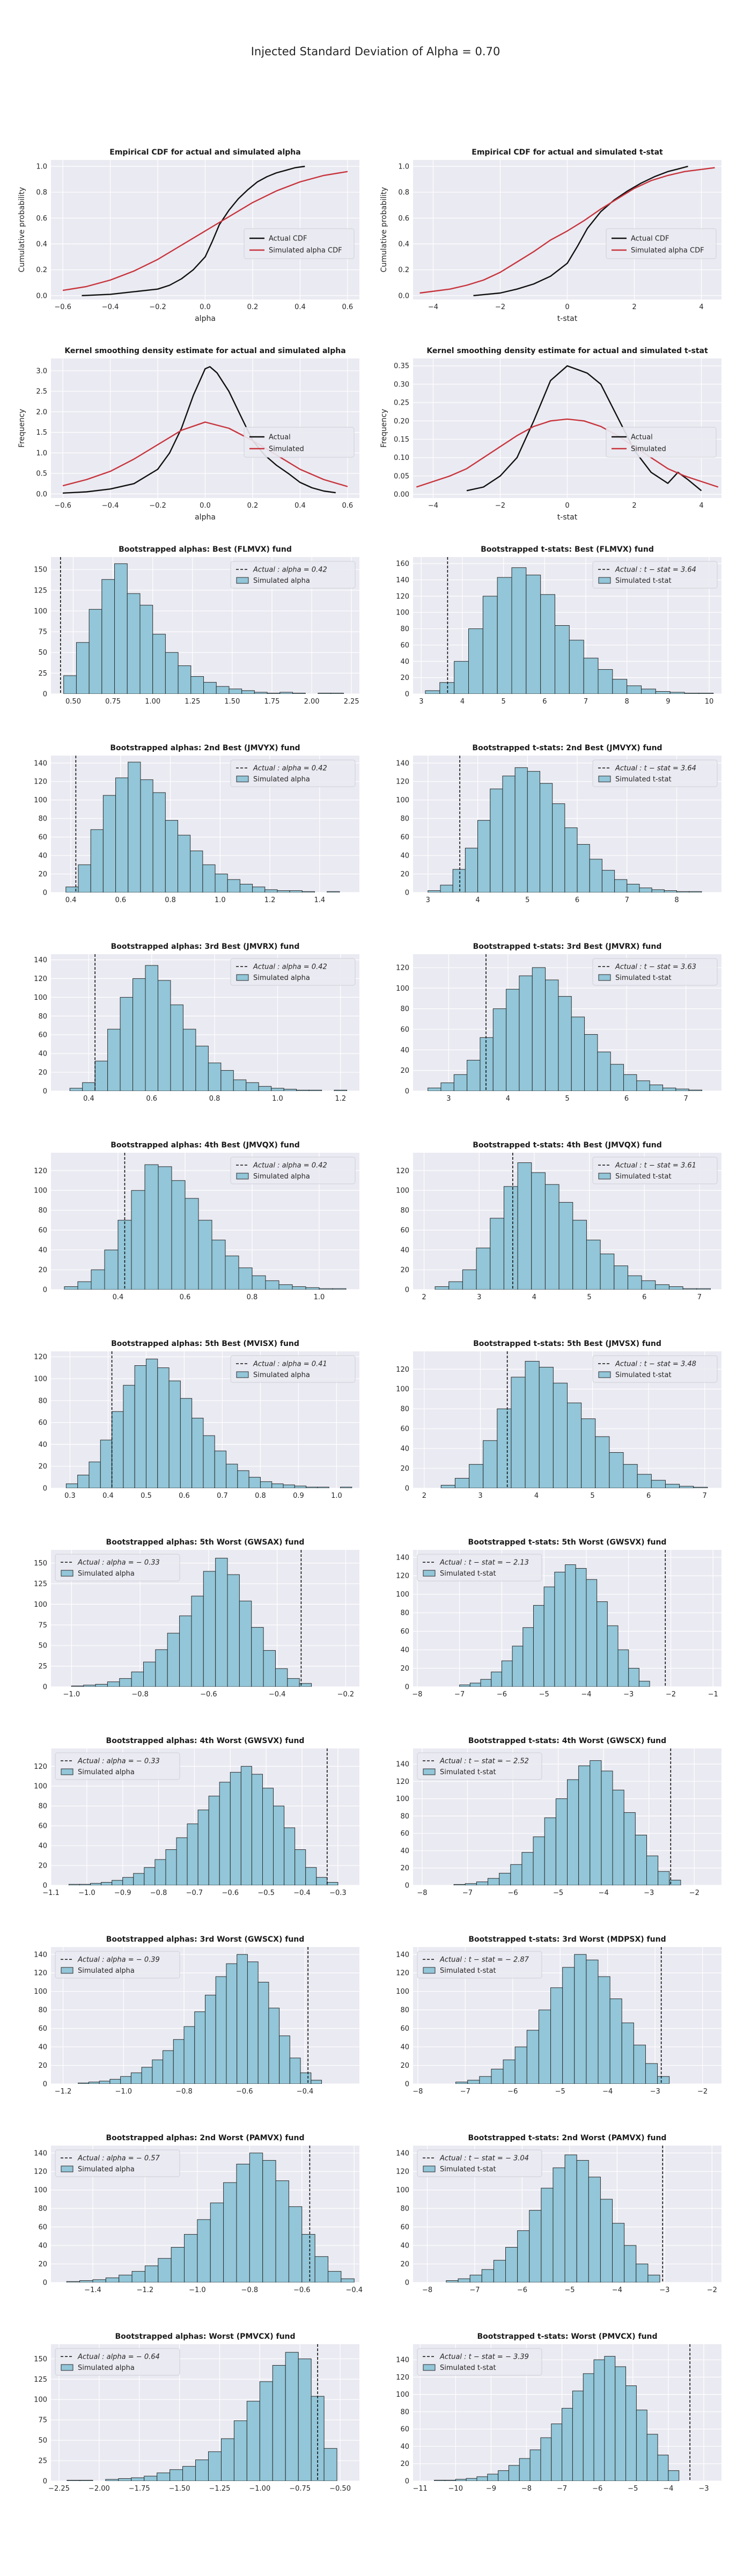  I want to click on y-tick-label: 1.0, so click(403, 167).